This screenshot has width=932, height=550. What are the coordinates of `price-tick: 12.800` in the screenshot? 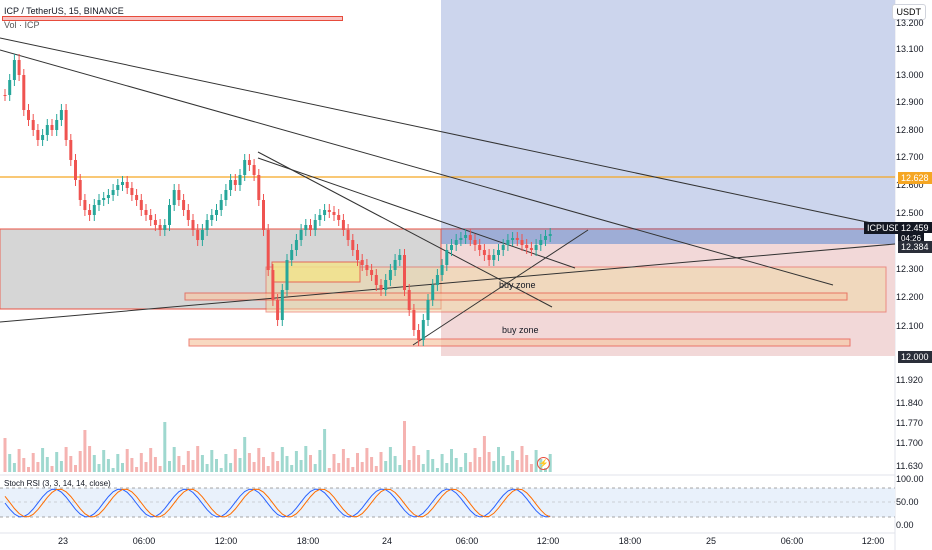 It's located at (910, 130).